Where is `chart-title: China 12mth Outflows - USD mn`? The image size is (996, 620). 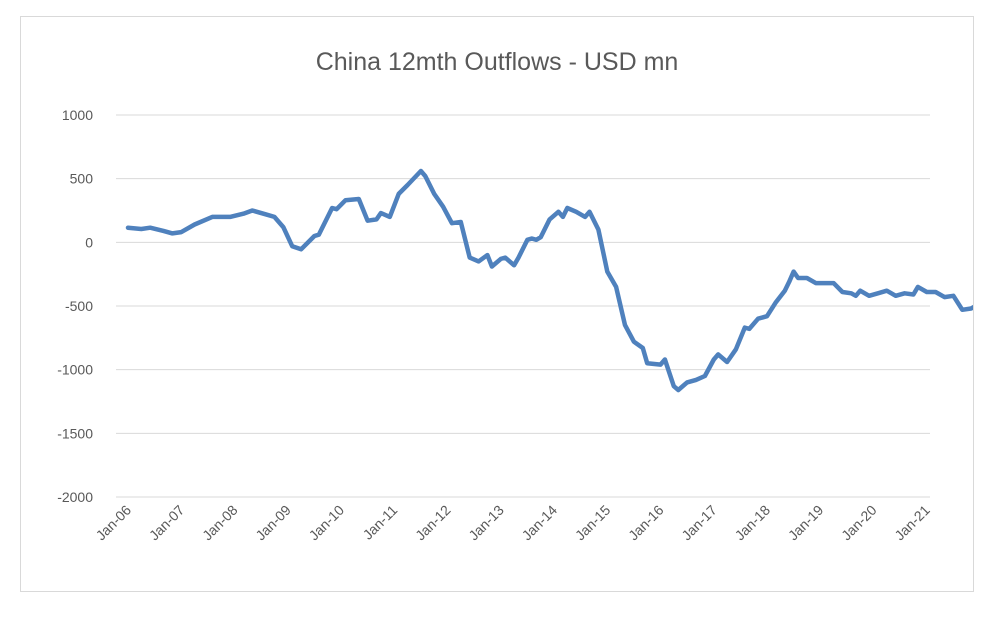 chart-title: China 12mth Outflows - USD mn is located at coordinates (497, 62).